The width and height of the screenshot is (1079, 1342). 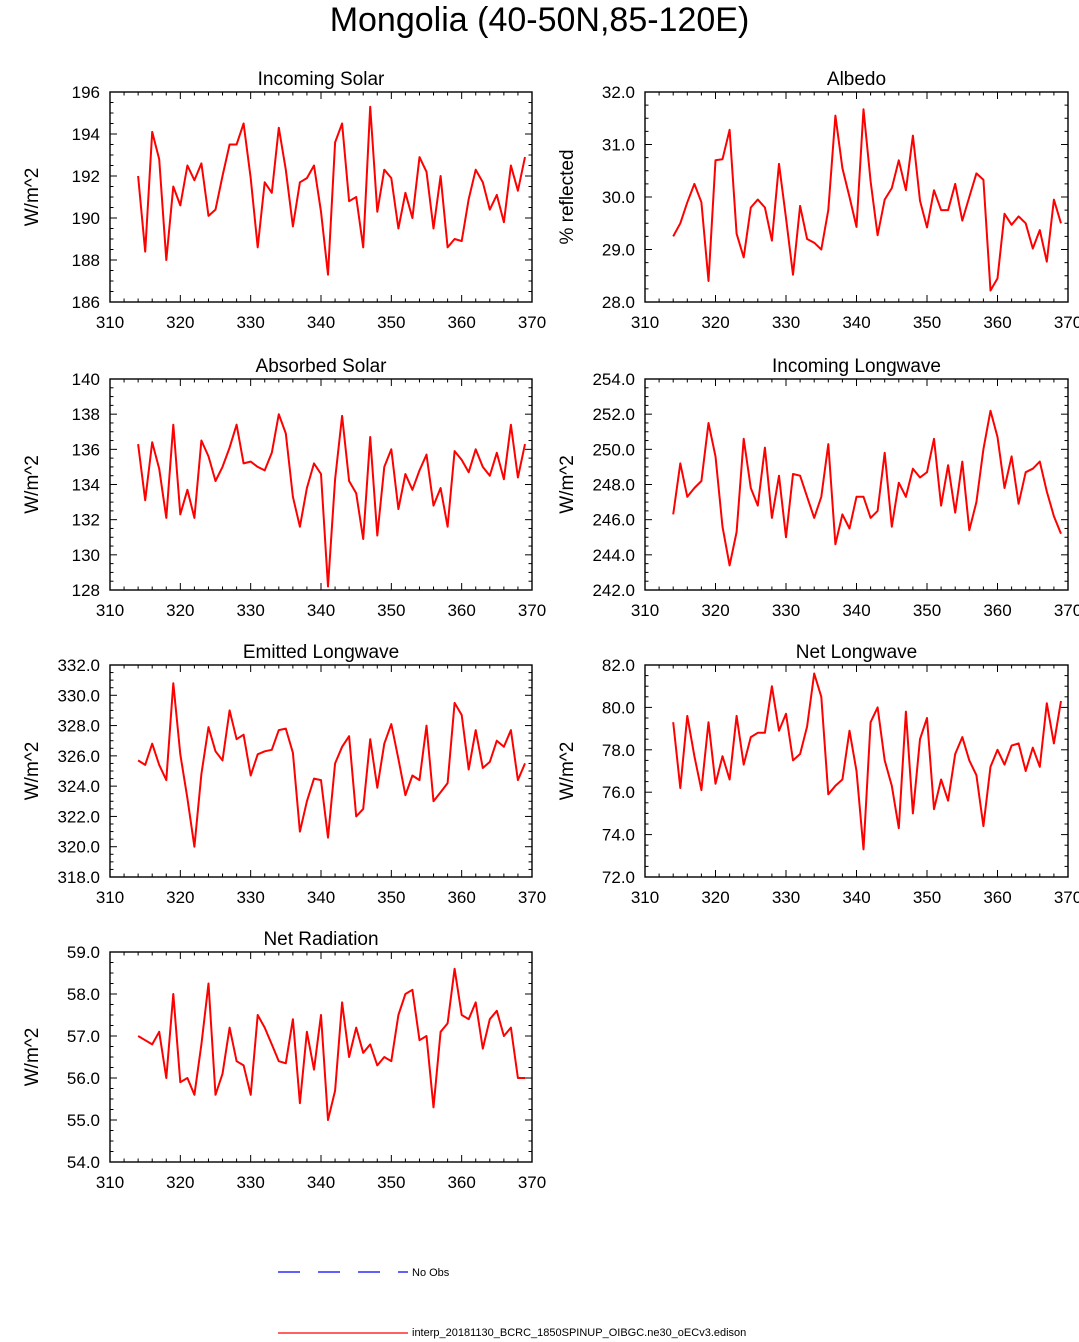 What do you see at coordinates (618, 877) in the screenshot?
I see `y-tick-label: 72.0` at bounding box center [618, 877].